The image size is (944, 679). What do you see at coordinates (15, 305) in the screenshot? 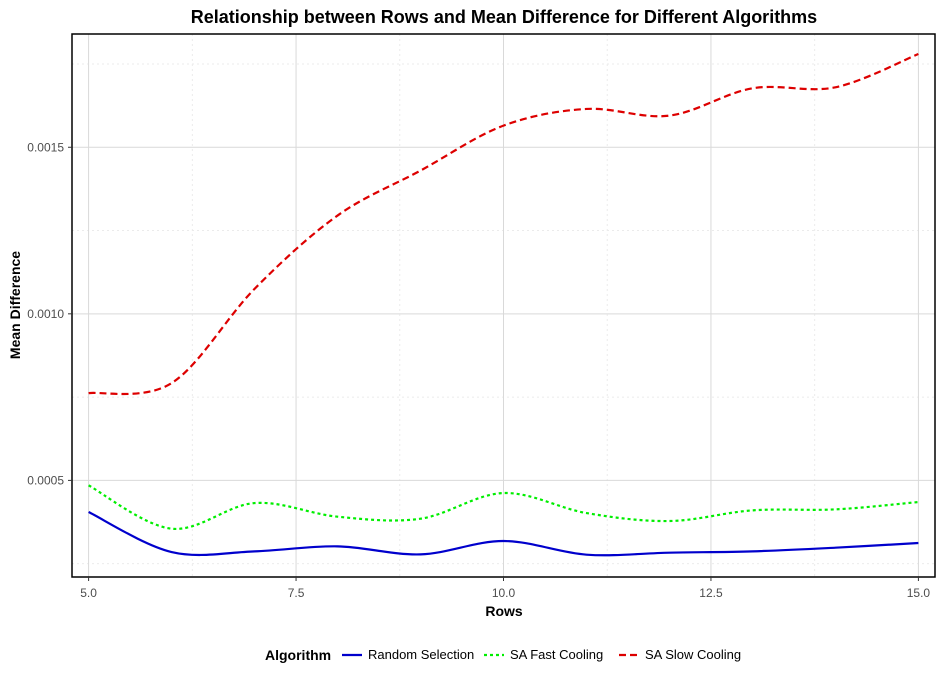
I see `y-axis-title: Mean Difference` at bounding box center [15, 305].